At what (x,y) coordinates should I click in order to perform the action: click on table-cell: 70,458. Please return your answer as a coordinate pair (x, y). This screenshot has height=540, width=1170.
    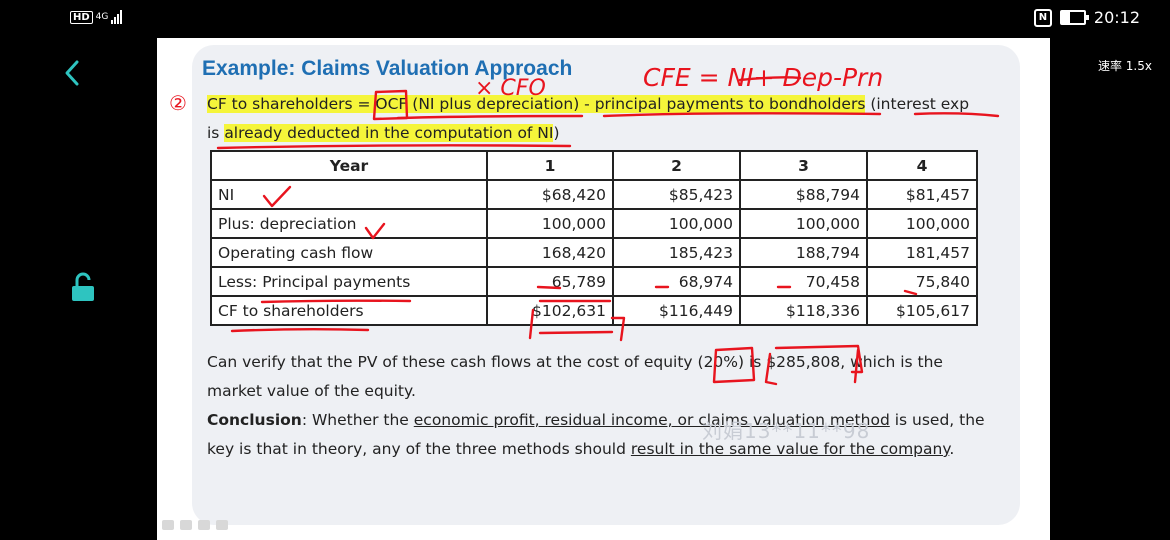
    Looking at the image, I should click on (803, 281).